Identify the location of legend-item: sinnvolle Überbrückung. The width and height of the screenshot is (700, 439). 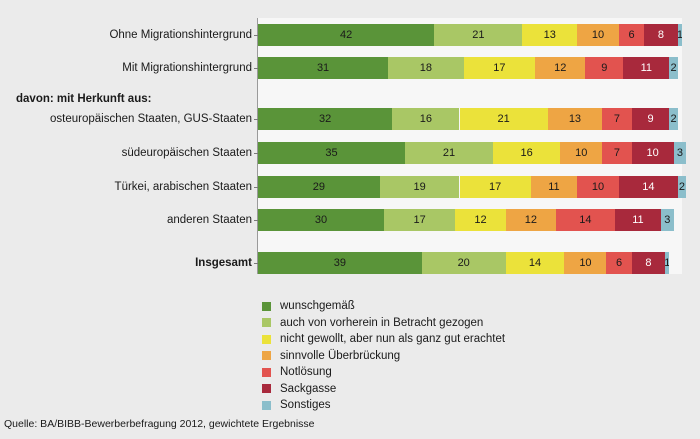
(383, 356).